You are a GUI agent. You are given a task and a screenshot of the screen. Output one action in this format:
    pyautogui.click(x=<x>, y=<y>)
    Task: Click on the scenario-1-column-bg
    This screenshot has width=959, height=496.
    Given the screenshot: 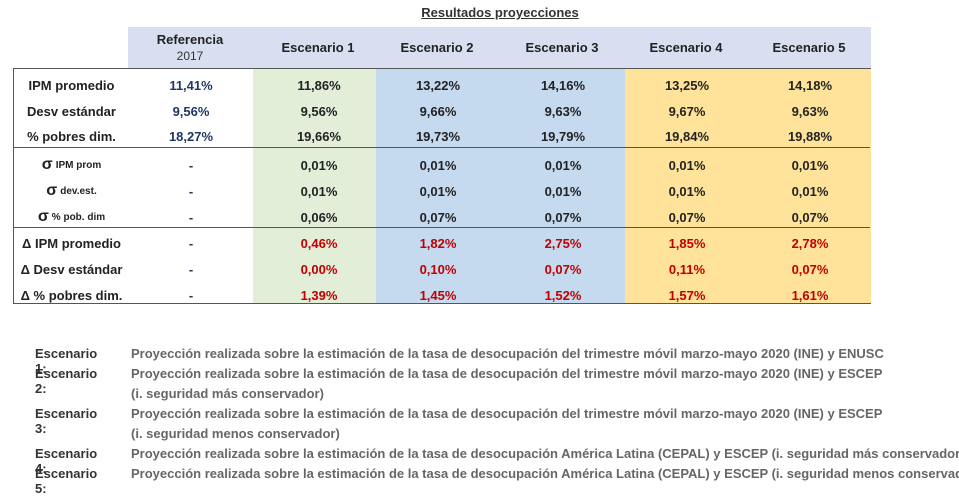 What is the action you would take?
    pyautogui.click(x=314, y=186)
    